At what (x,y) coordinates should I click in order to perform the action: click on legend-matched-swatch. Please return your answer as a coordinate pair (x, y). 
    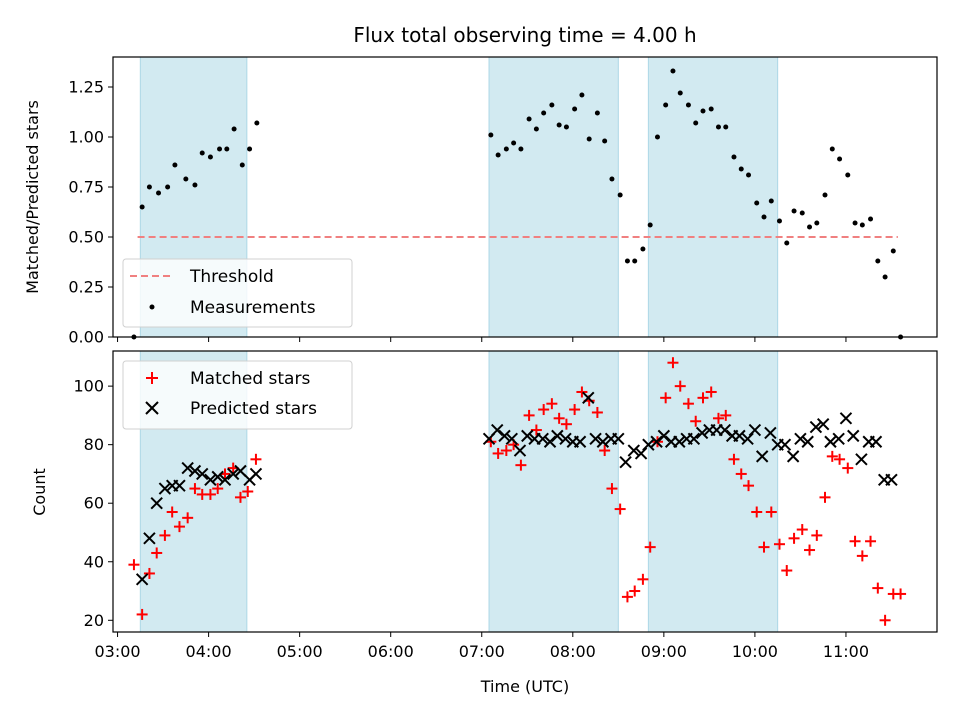
    Looking at the image, I should click on (152, 378).